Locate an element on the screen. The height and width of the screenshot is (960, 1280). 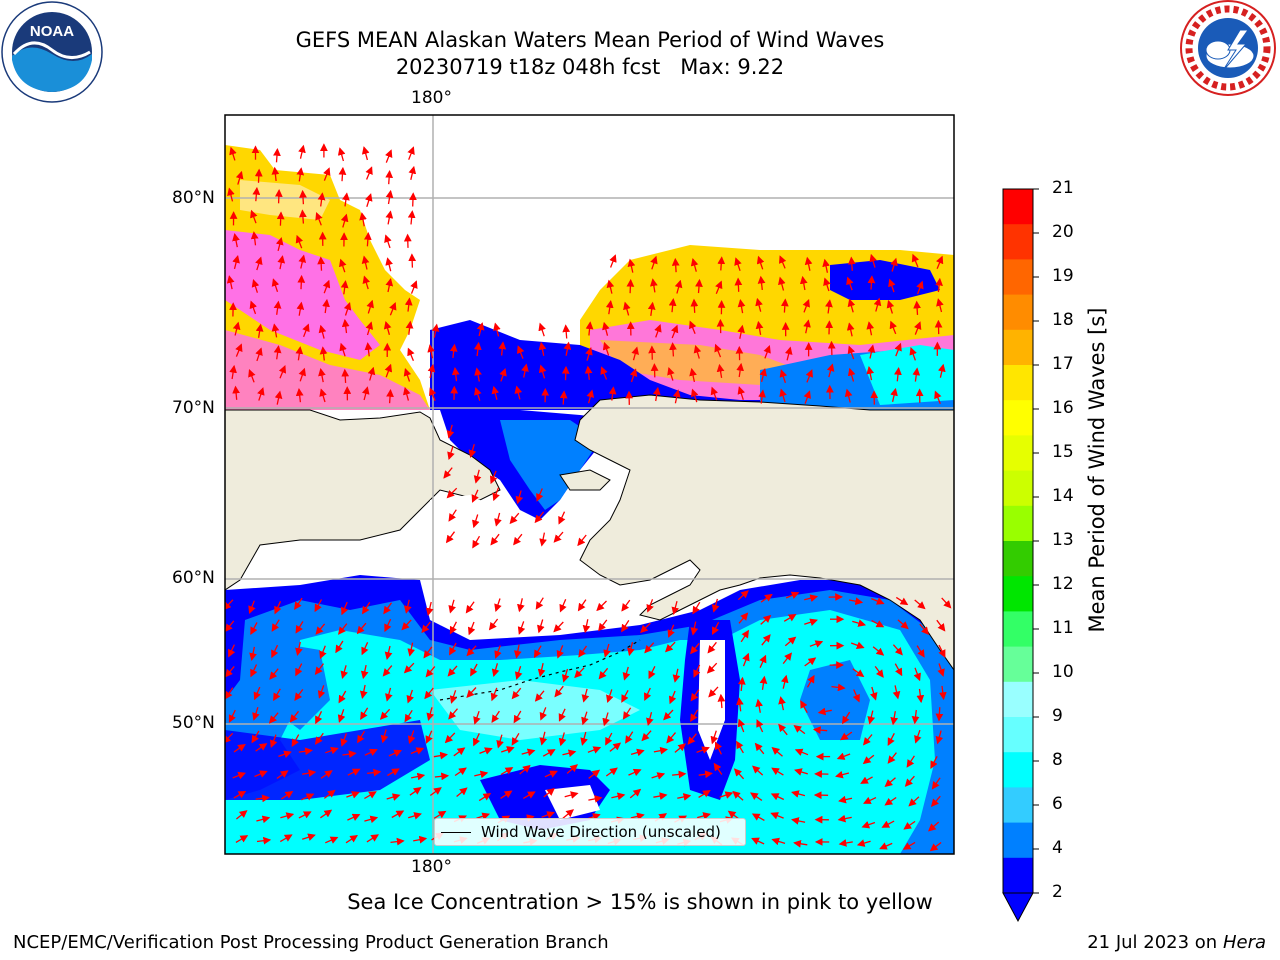
colorbar-tick-label: 20 is located at coordinates (1063, 232).